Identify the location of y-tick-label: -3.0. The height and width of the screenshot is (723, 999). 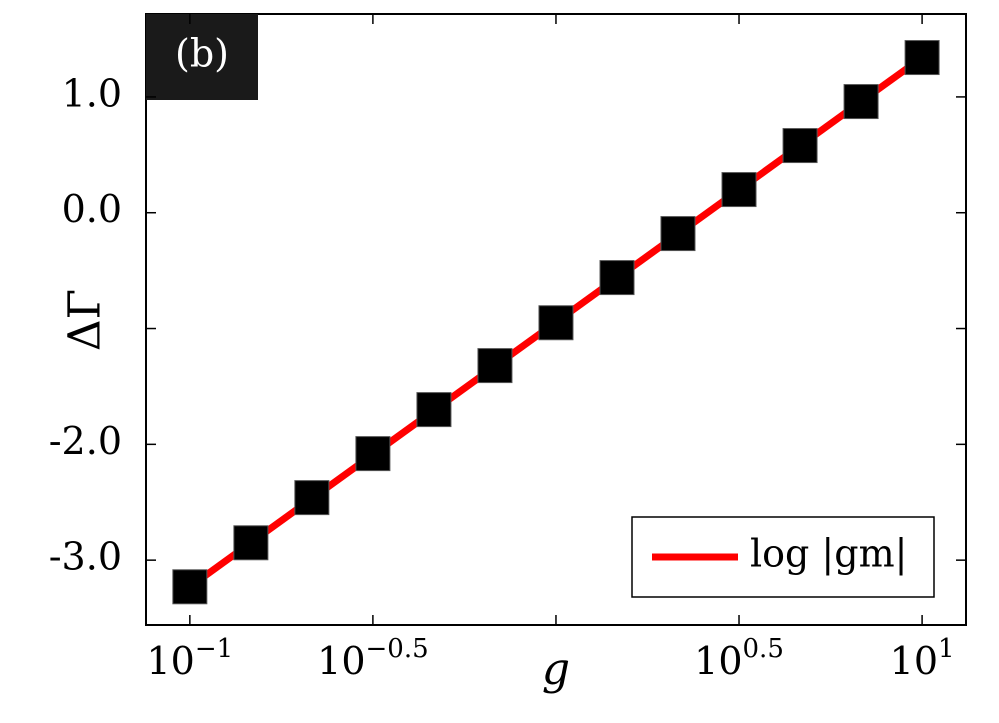
(85, 557).